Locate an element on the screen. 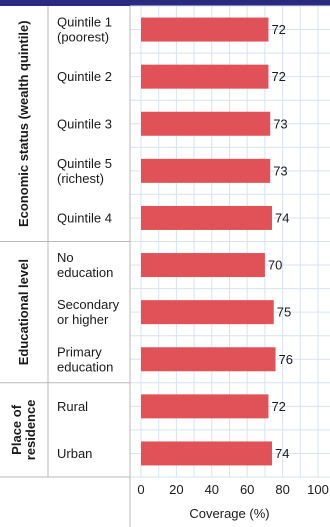  category-label-line: or higher is located at coordinates (83, 319).